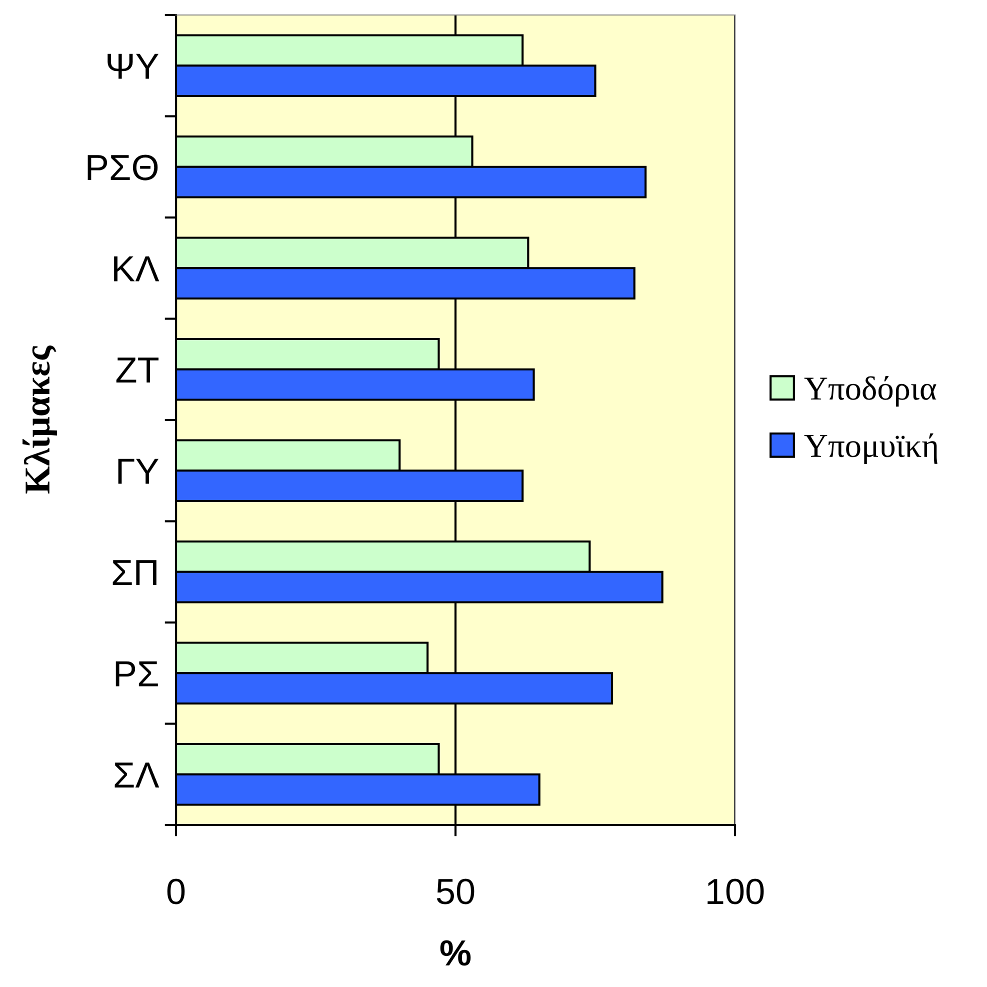 The image size is (987, 987). I want to click on y-tick-label: ΓΥ, so click(138, 471).